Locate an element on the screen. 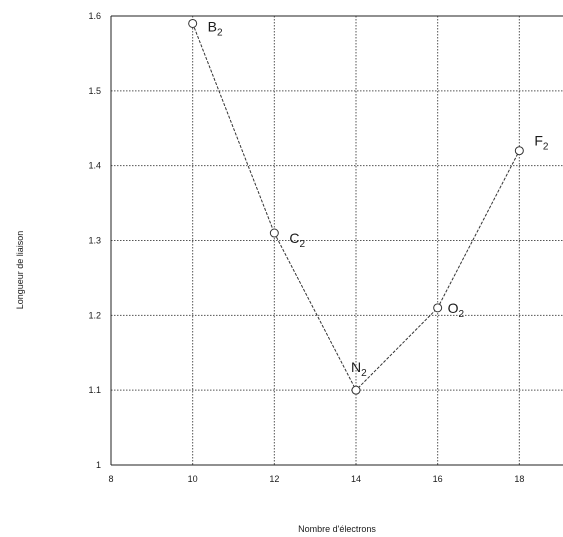 The height and width of the screenshot is (537, 563). point-label: N2 is located at coordinates (359, 369).